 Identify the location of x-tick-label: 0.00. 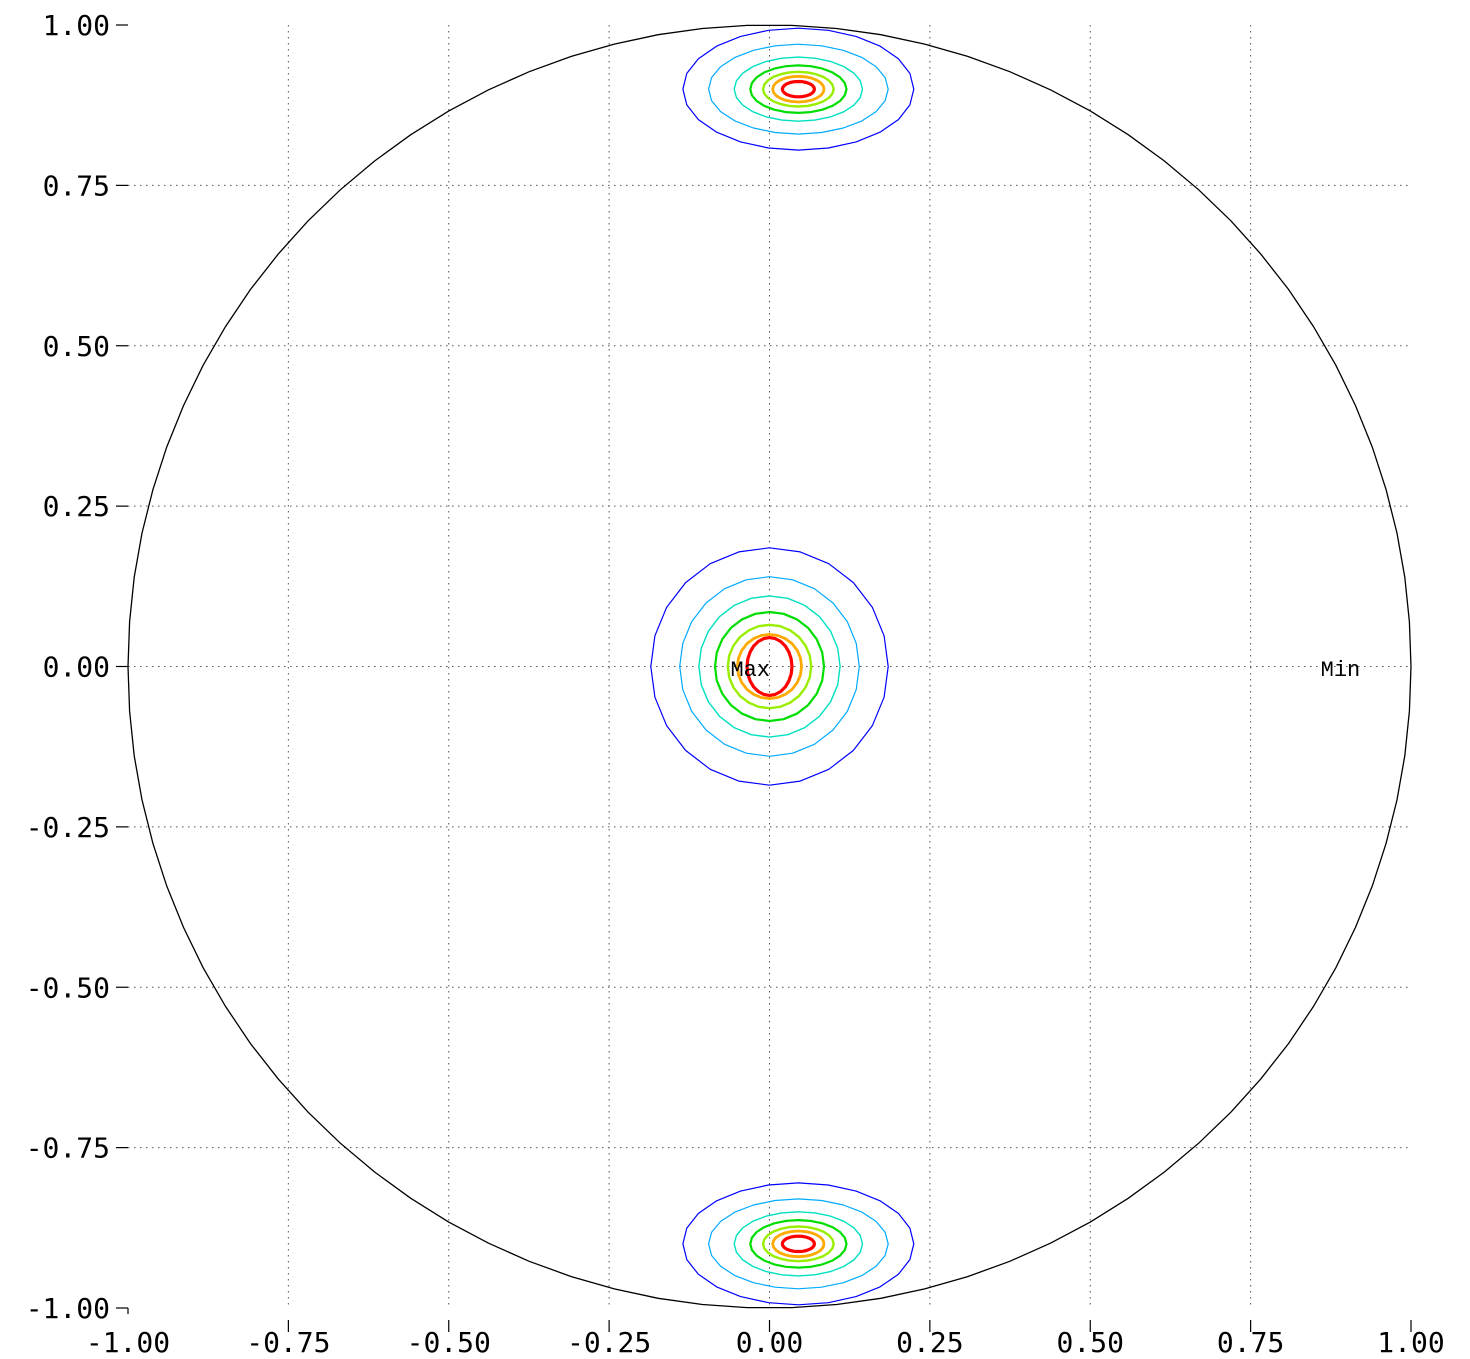
(769, 1342).